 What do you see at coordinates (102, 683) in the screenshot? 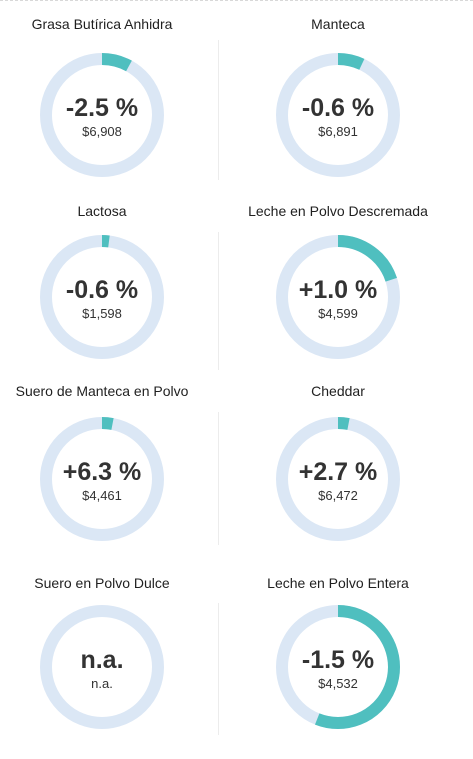
I see `price-value: n.a.` at bounding box center [102, 683].